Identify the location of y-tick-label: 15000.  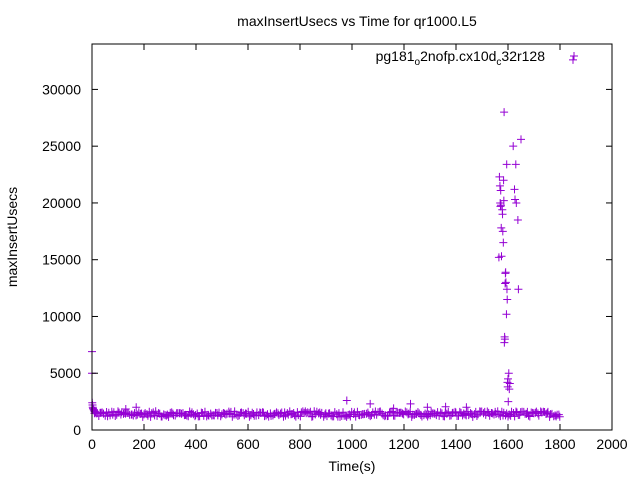
(61, 260).